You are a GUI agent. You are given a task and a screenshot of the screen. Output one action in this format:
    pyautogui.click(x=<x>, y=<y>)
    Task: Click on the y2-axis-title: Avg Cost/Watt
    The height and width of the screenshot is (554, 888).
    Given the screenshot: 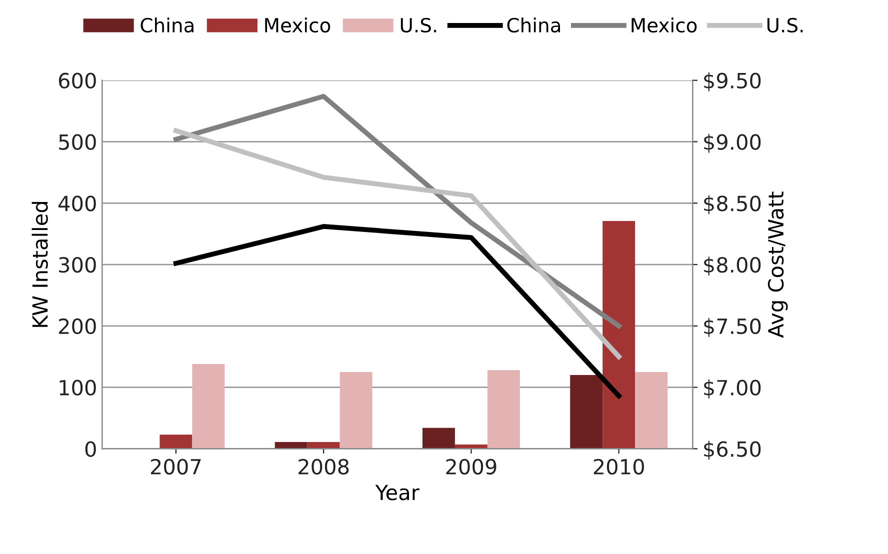 What is the action you would take?
    pyautogui.click(x=778, y=265)
    